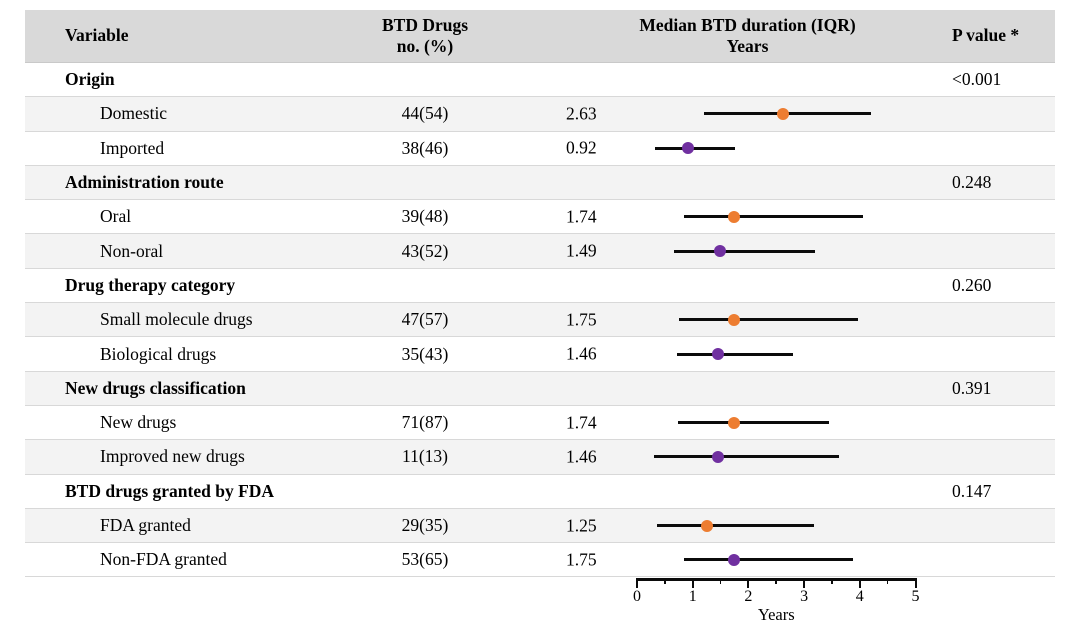 This screenshot has height=637, width=1080. I want to click on group-row: Administration route 0.248, so click(540, 183).